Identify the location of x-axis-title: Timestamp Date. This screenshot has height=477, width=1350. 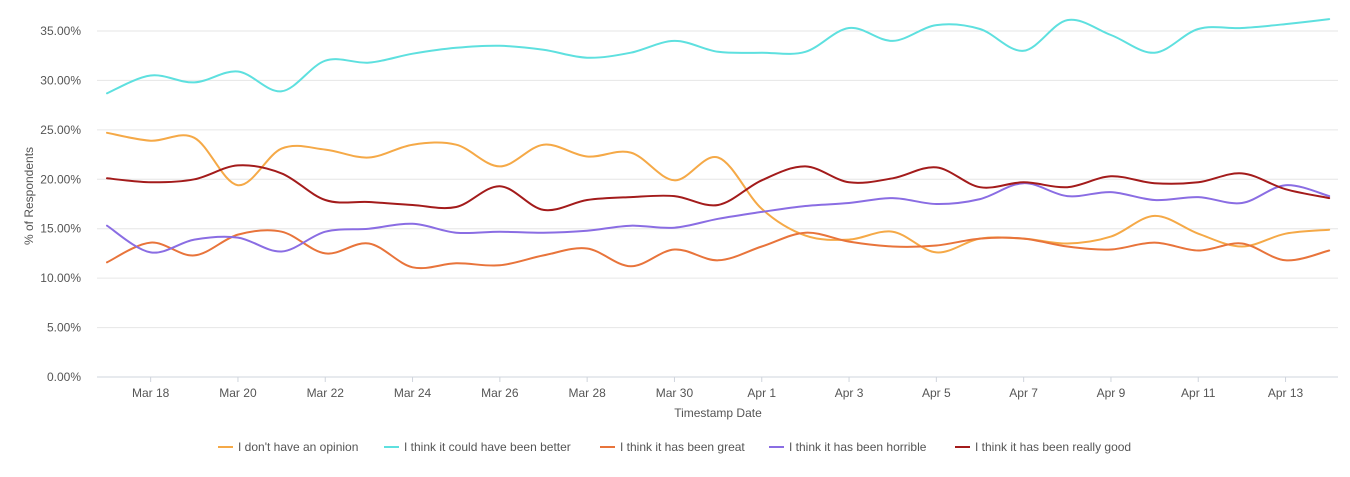
(718, 413).